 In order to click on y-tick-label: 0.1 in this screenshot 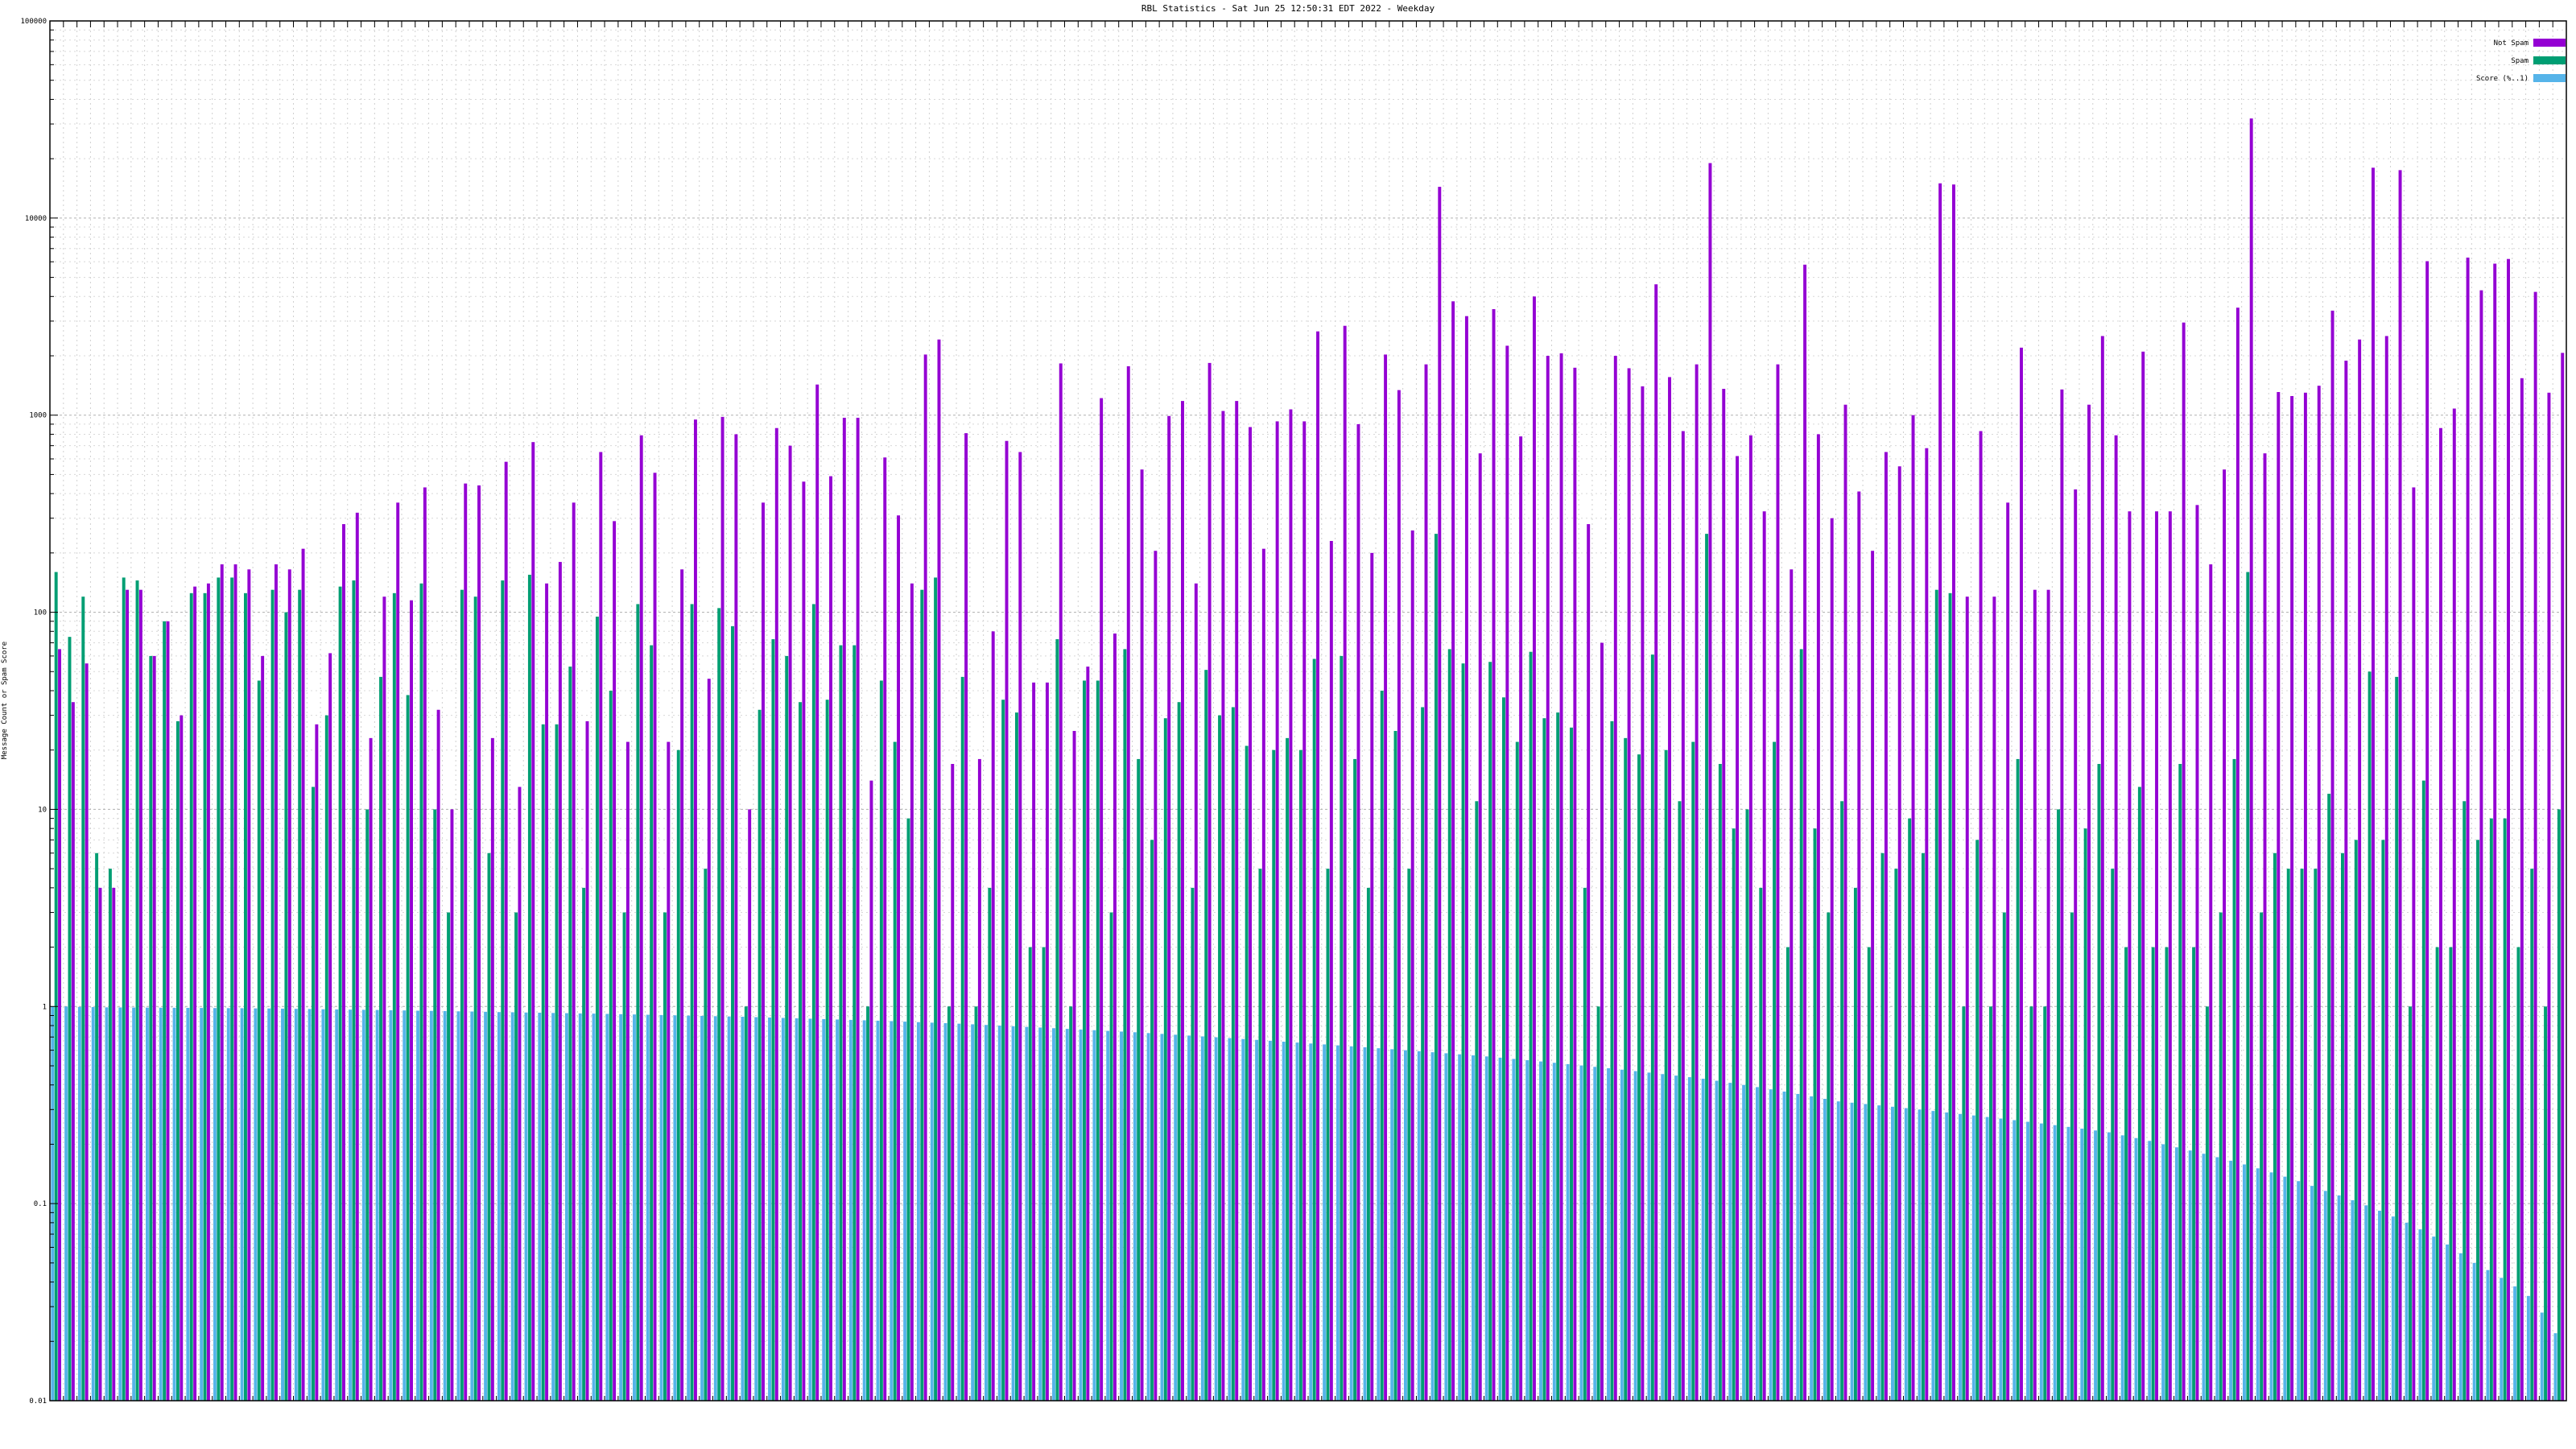, I will do `click(40, 1204)`.